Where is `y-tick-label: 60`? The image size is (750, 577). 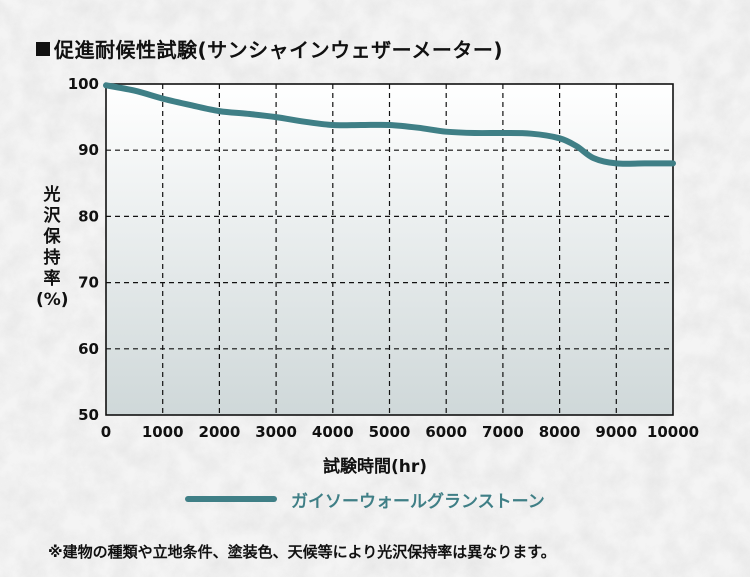
y-tick-label: 60 is located at coordinates (88, 349).